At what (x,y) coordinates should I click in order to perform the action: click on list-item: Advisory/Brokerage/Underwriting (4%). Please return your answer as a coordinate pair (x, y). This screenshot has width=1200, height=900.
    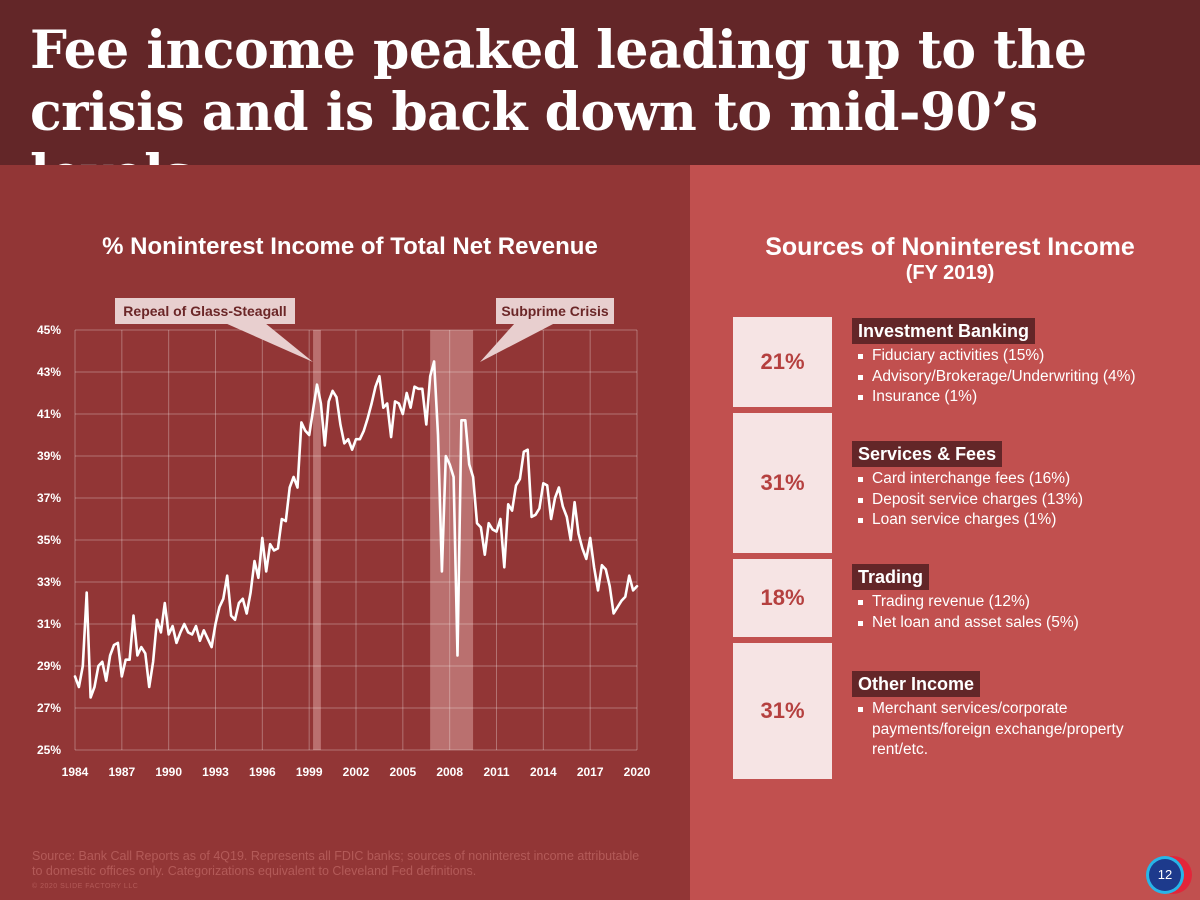
    Looking at the image, I should click on (1022, 377).